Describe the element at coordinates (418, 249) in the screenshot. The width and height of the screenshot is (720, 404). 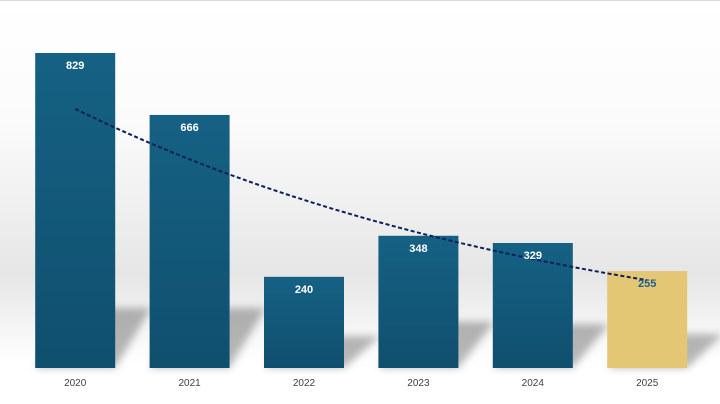
I see `value-label-2023: 348` at that location.